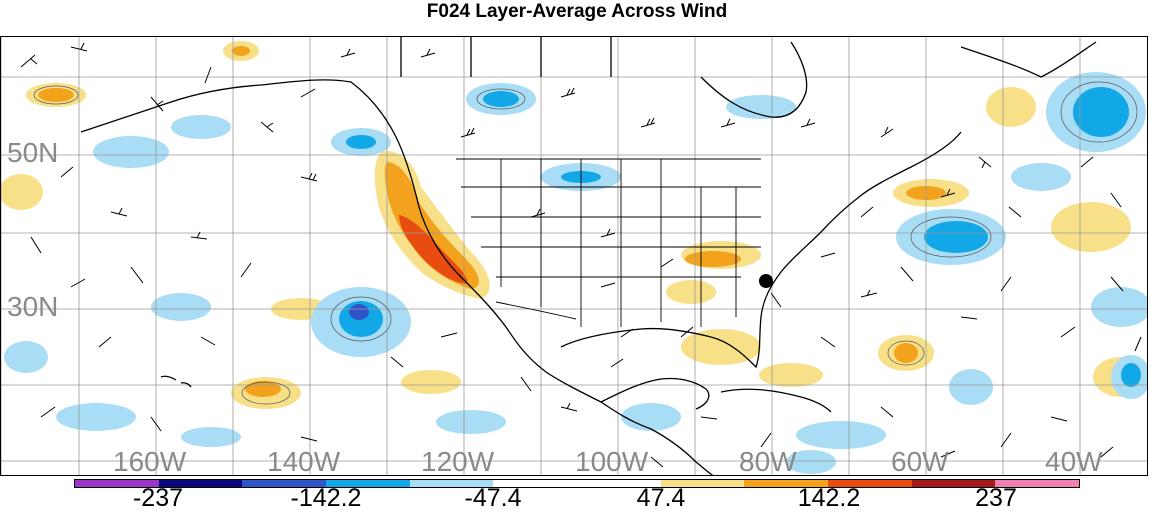 The image size is (1154, 512). I want to click on lon-label-140w: 140W, so click(304, 461).